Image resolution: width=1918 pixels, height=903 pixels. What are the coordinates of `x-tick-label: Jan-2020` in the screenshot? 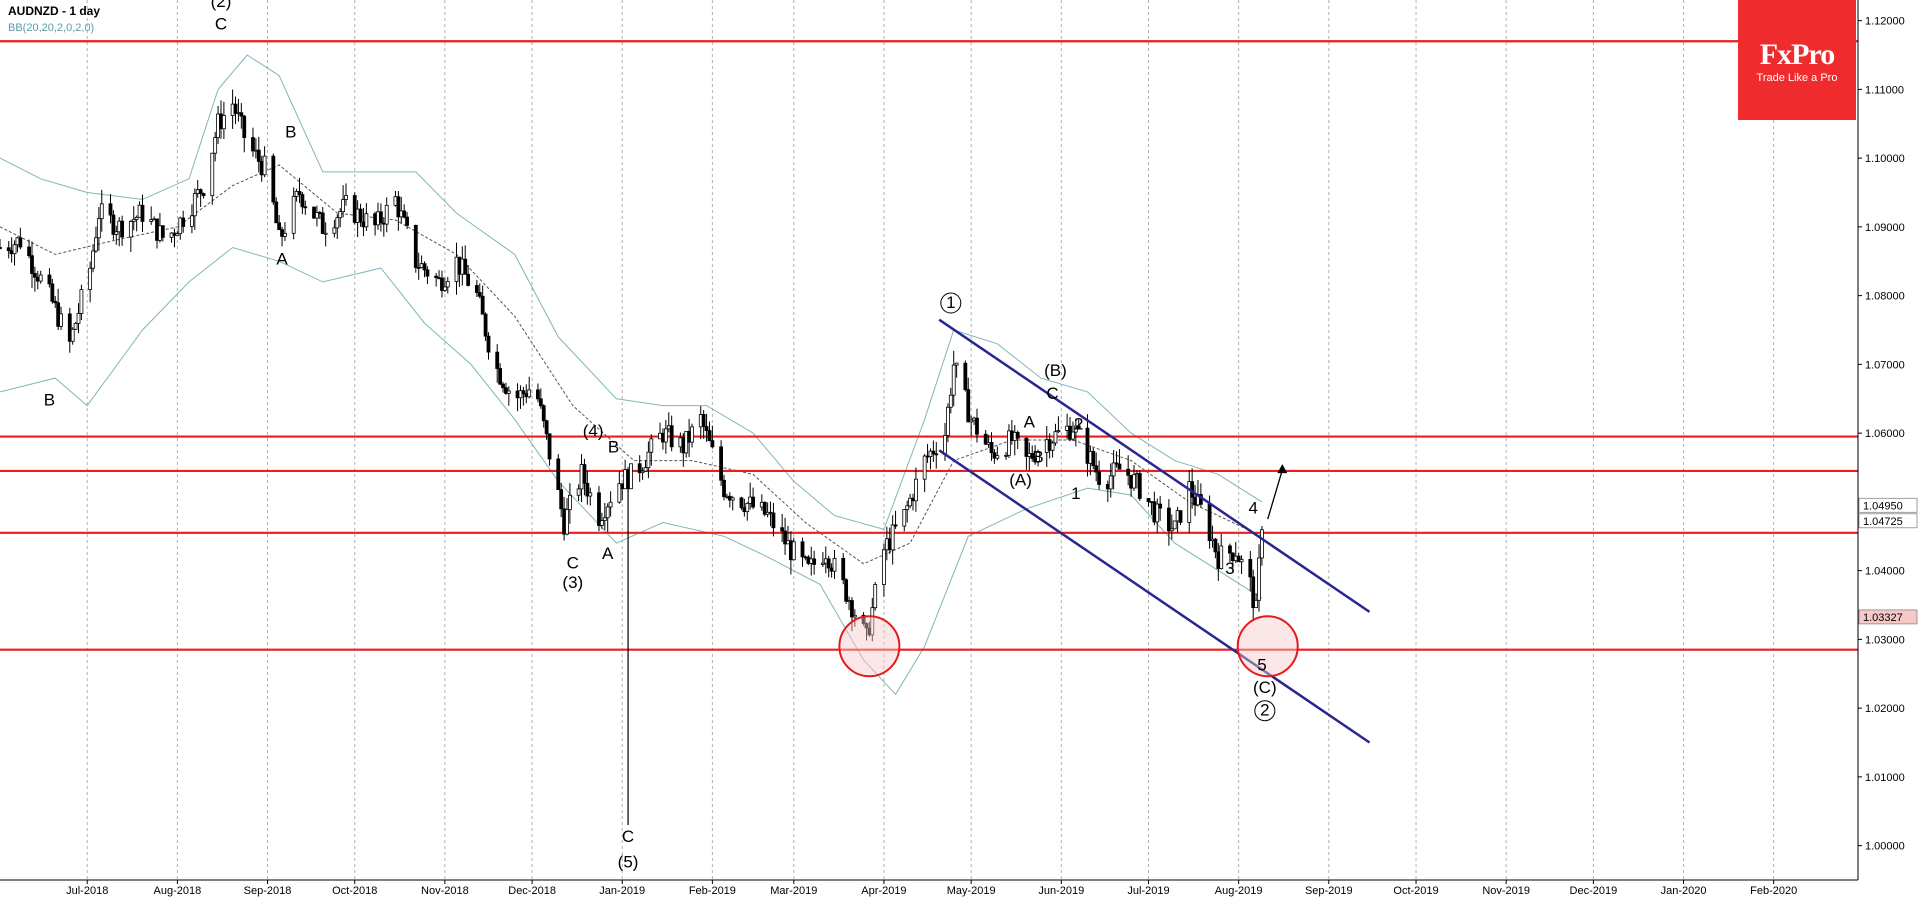 It's located at (1684, 891).